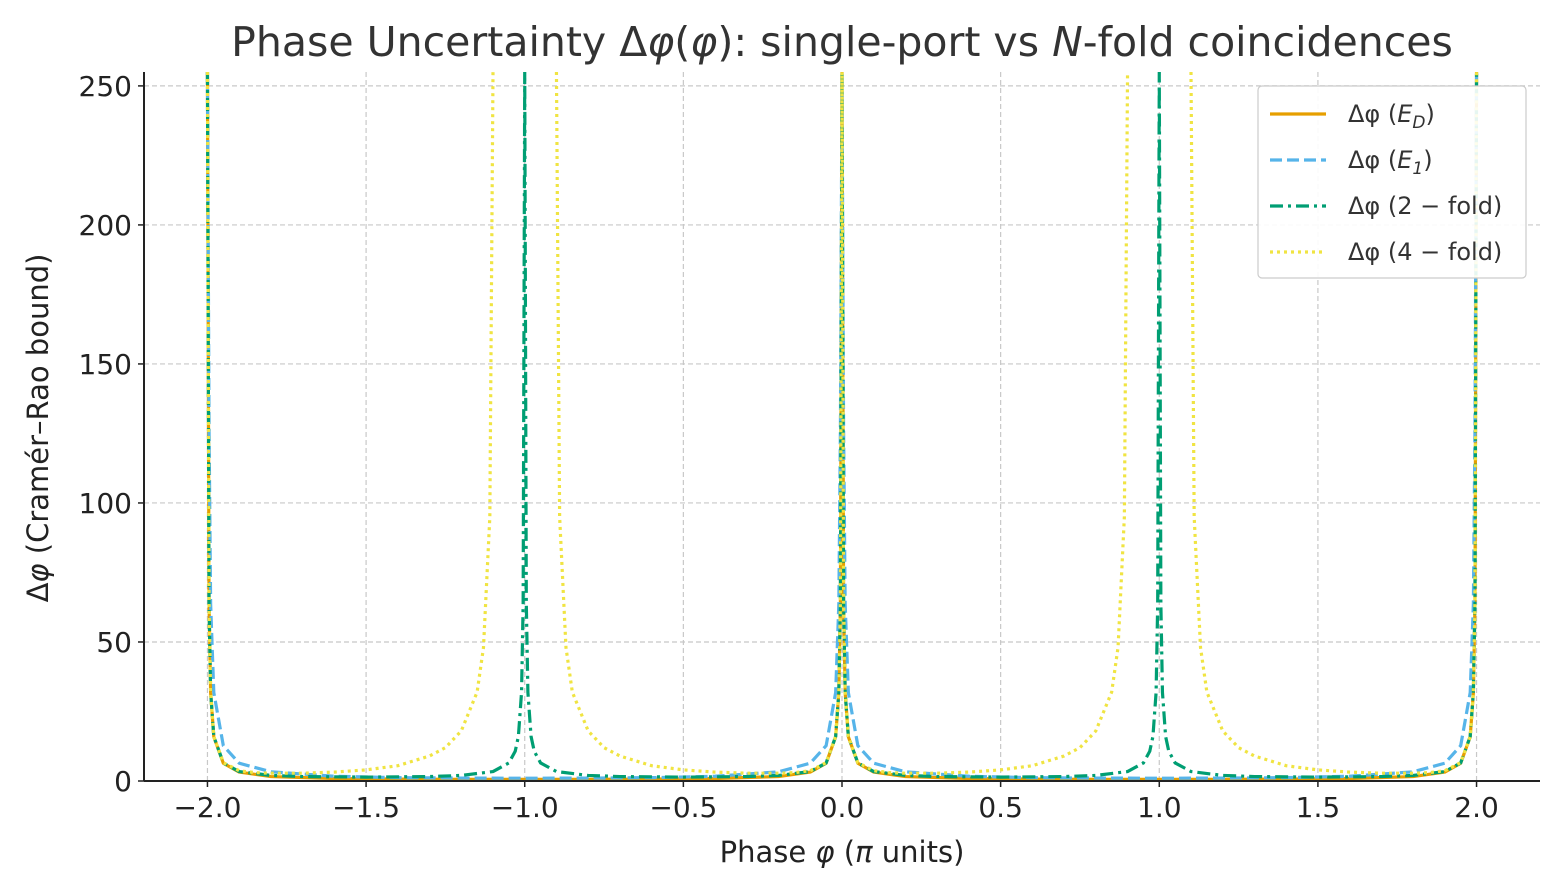  Describe the element at coordinates (105, 86) in the screenshot. I see `y-tick-label: 250` at that location.